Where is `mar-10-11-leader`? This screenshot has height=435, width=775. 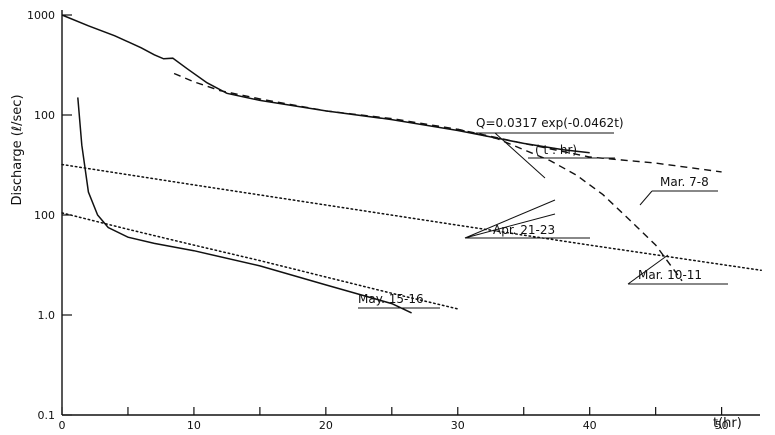
mar-10-11-leader is located at coordinates (648, 269).